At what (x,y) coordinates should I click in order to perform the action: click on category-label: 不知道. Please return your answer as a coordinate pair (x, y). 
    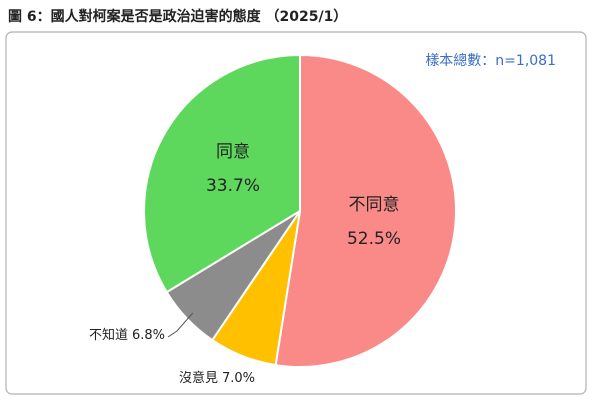
    Looking at the image, I should click on (108, 335).